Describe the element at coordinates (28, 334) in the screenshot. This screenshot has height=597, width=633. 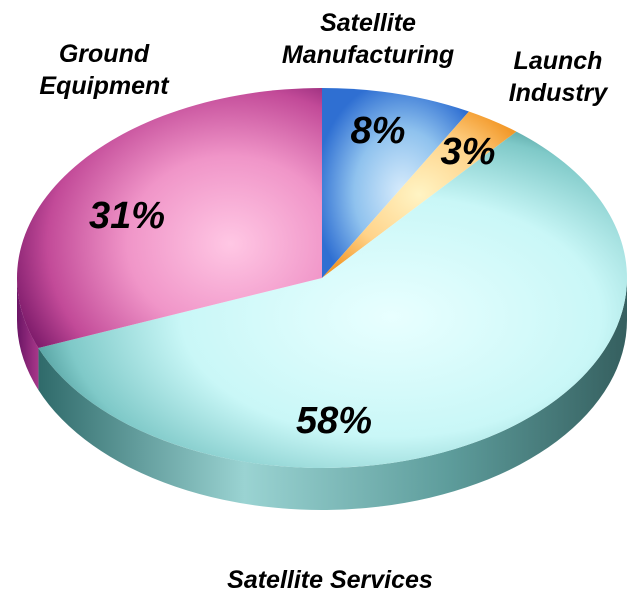
I see `pie-side-ground-equipment` at that location.